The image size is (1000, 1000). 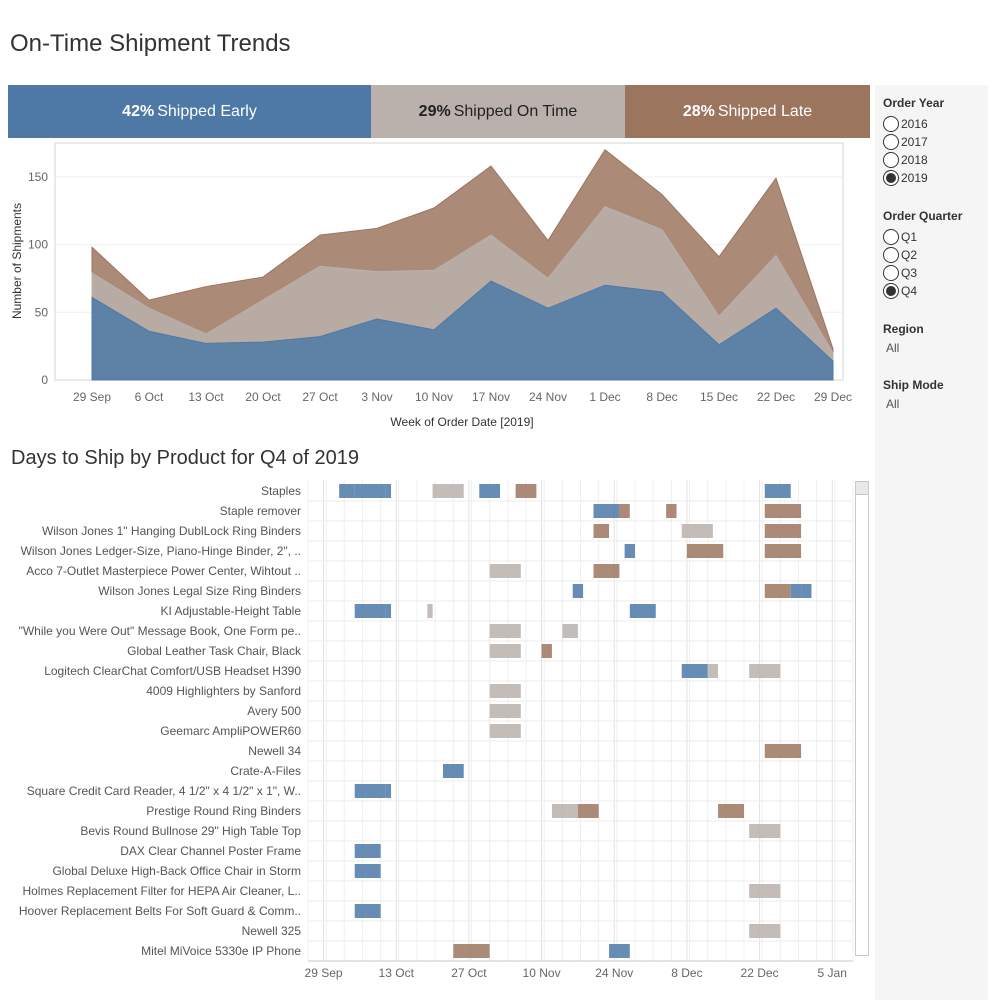 What do you see at coordinates (207, 111) in the screenshot?
I see `kpi-early-label: Shipped Early` at bounding box center [207, 111].